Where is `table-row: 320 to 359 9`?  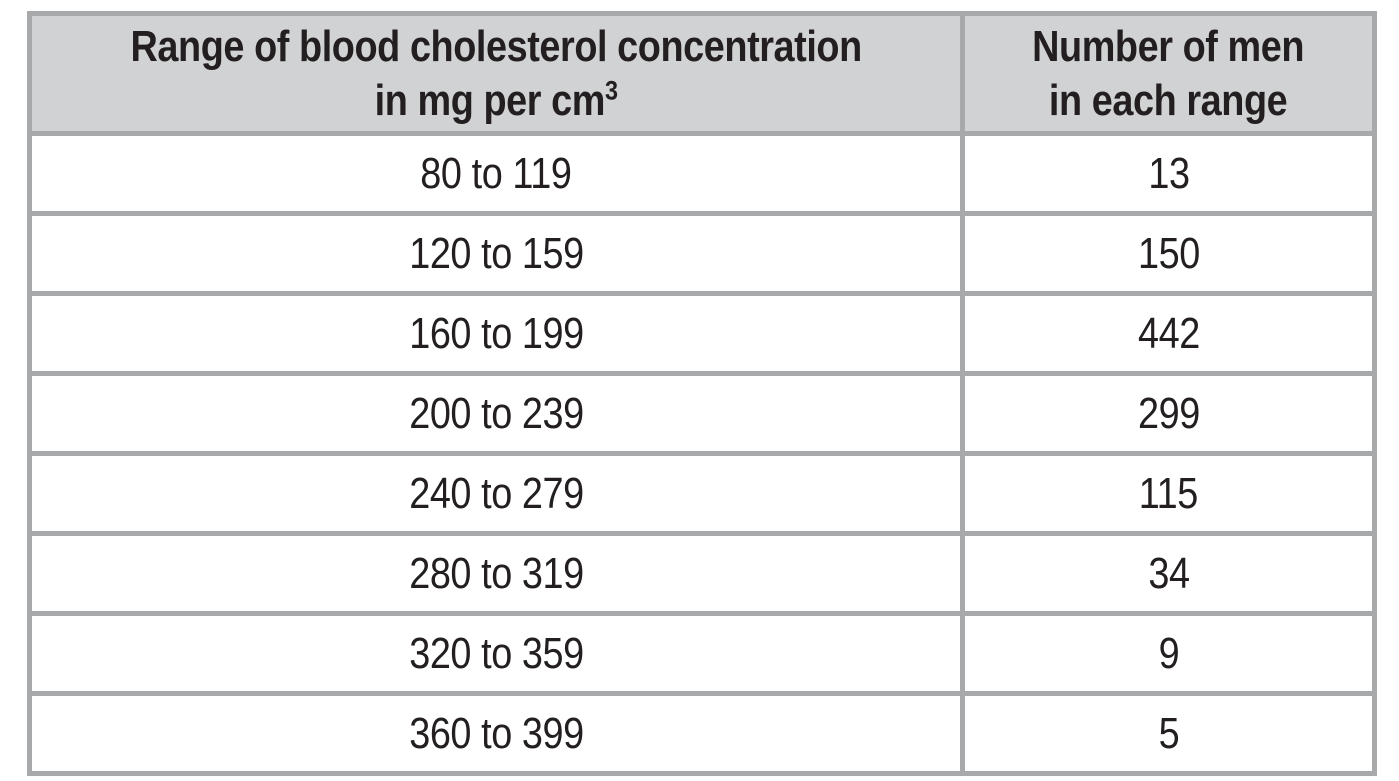 table-row: 320 to 359 9 is located at coordinates (702, 653).